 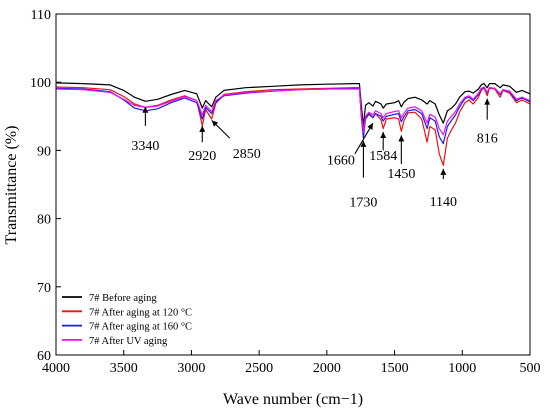 What do you see at coordinates (443, 202) in the screenshot?
I see `annotation-label: 1140` at bounding box center [443, 202].